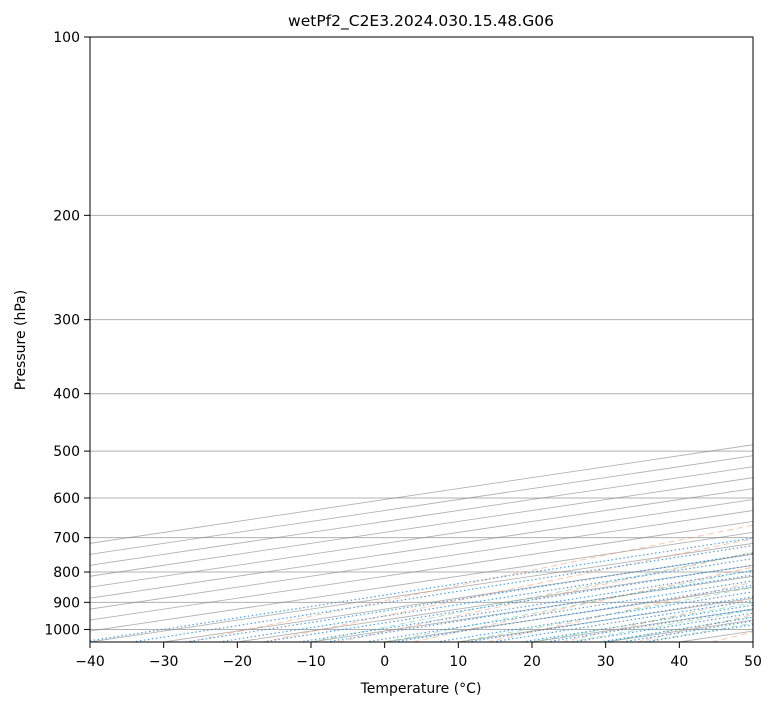  Describe the element at coordinates (66, 573) in the screenshot. I see `y-tick-label: 800` at that location.